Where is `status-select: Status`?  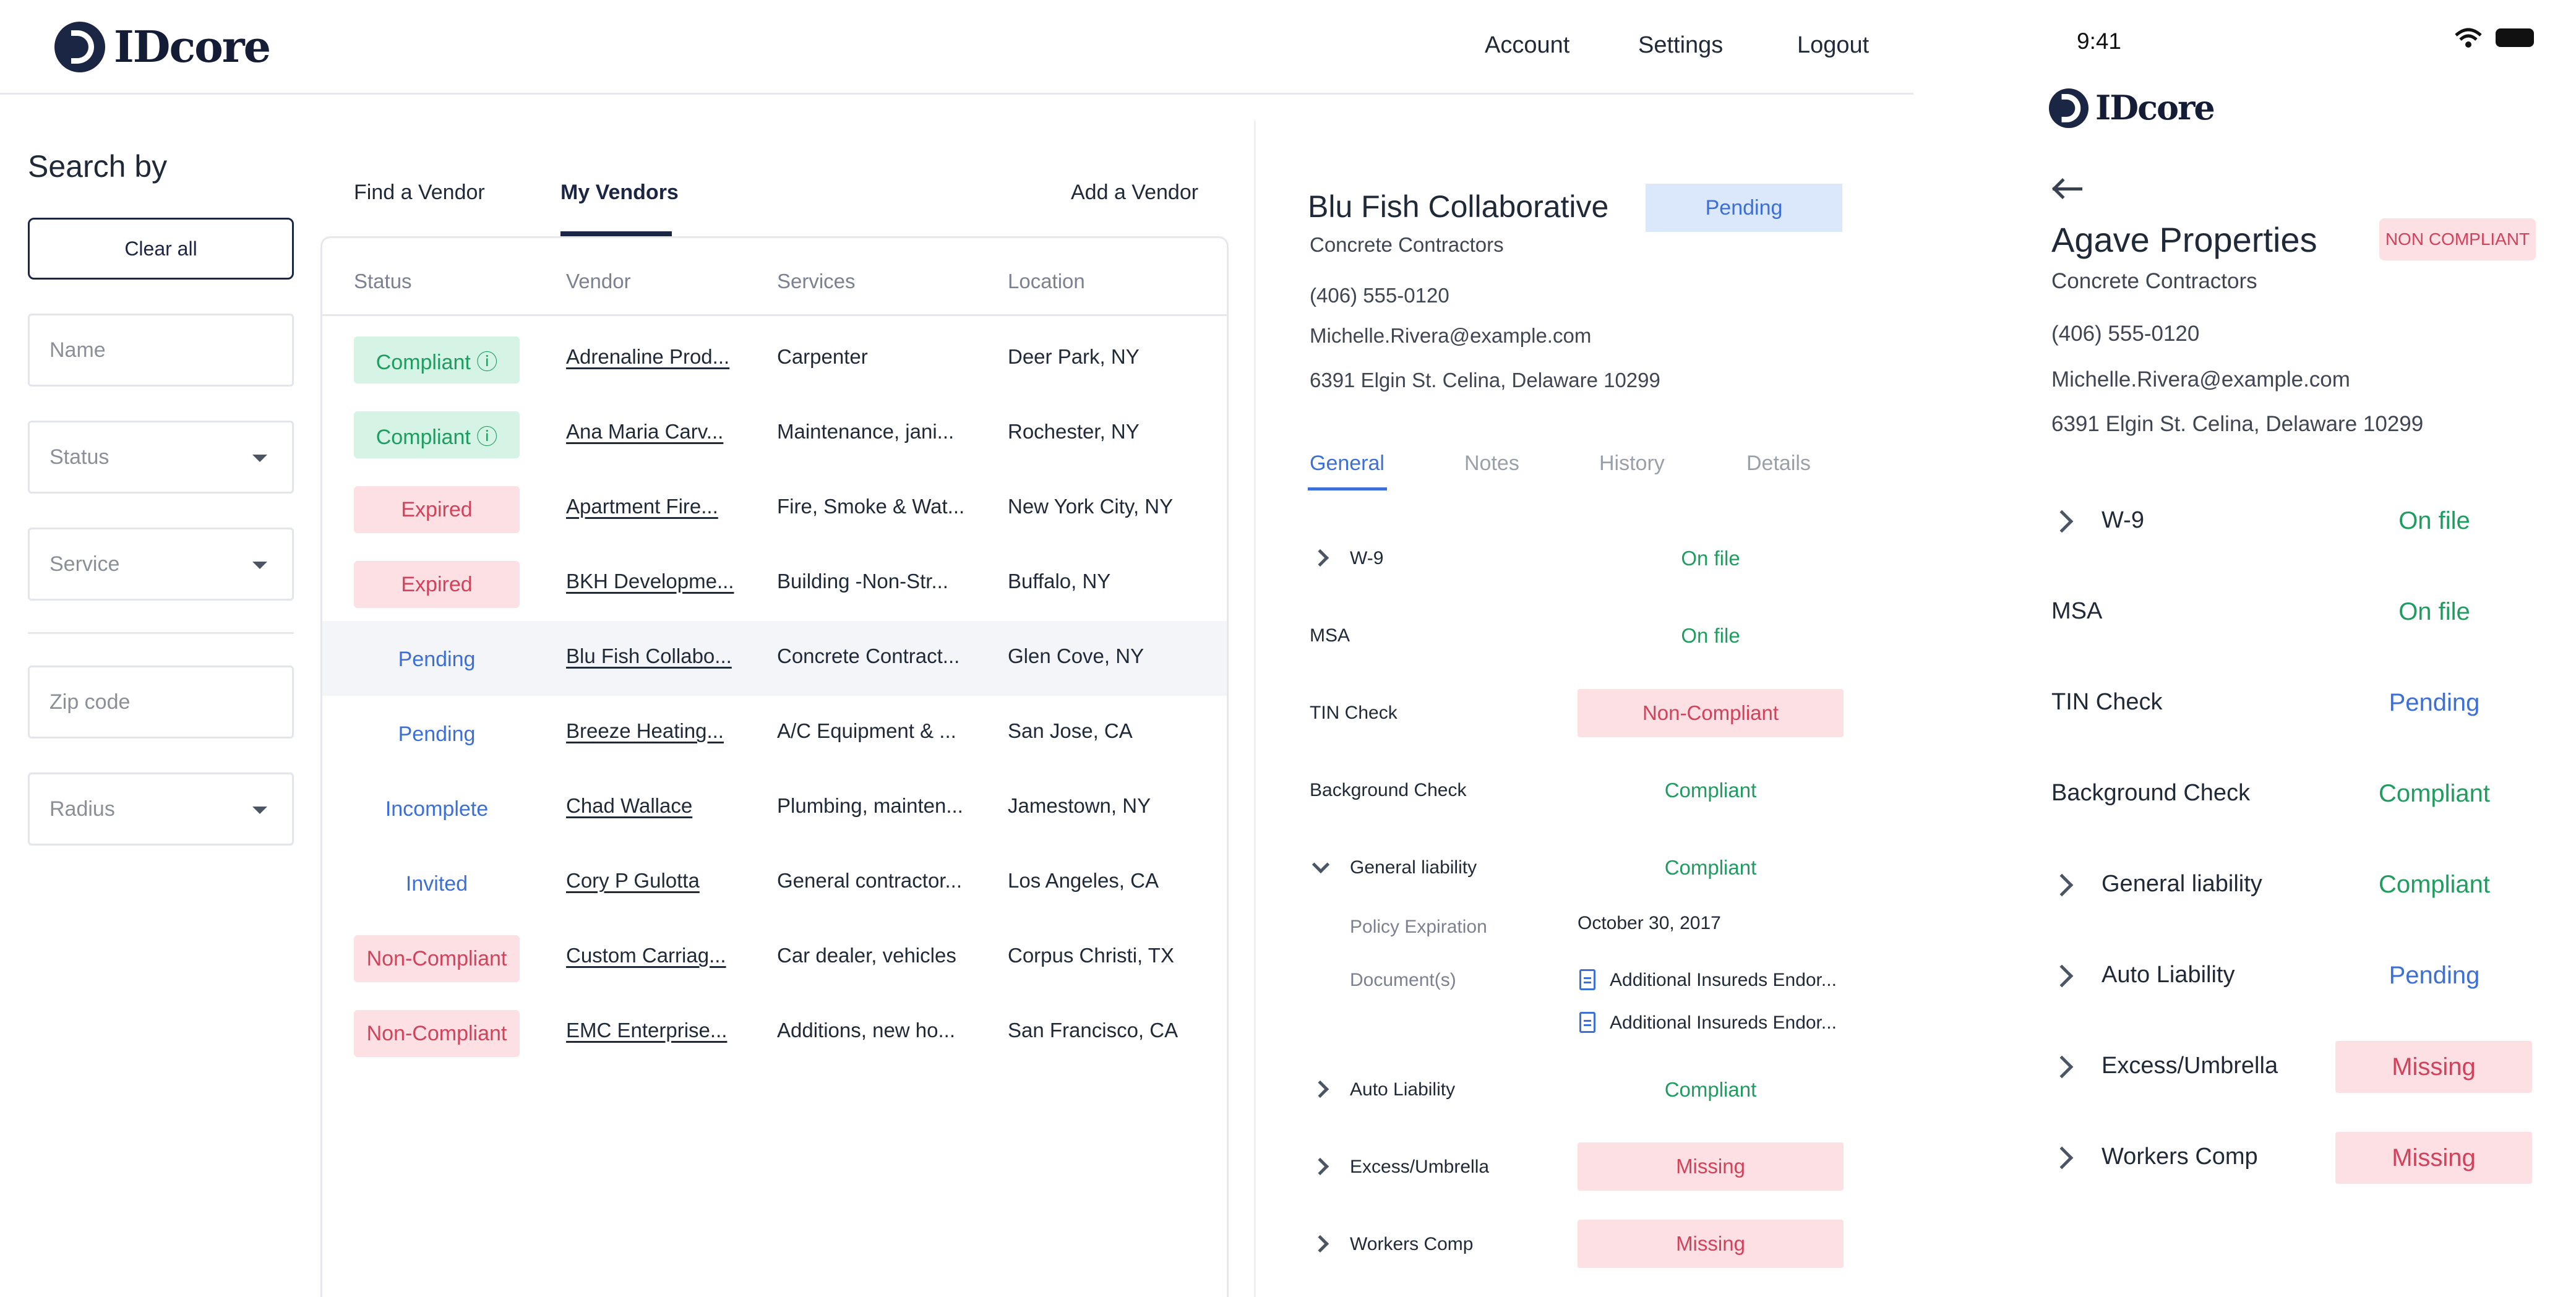
status-select: Status is located at coordinates (161, 457).